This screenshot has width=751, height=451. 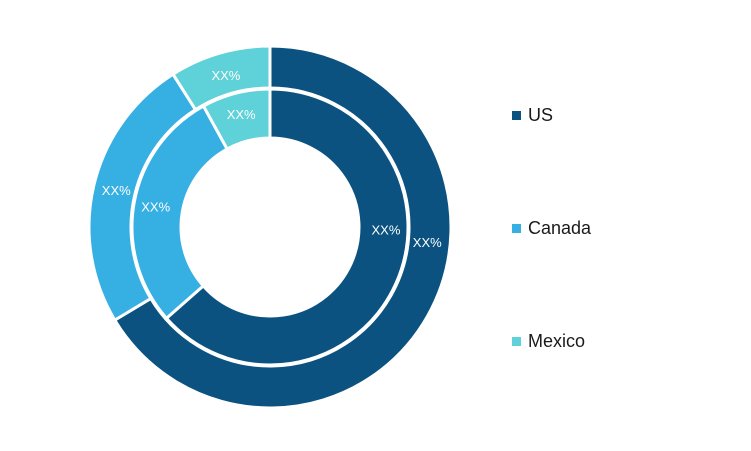 What do you see at coordinates (386, 229) in the screenshot?
I see `inner-label-us: XX%` at bounding box center [386, 229].